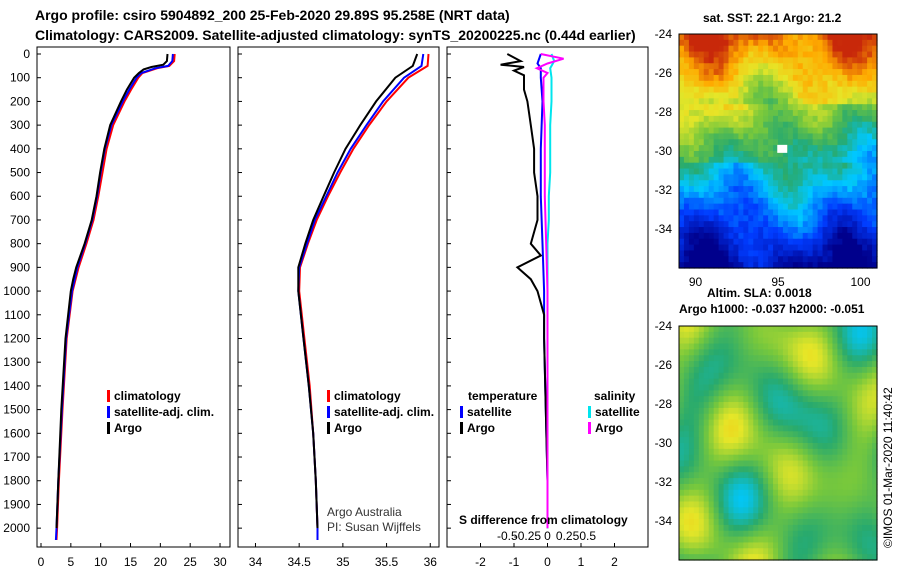 This screenshot has width=900, height=580. I want to click on depth-tick-label: 500, so click(20, 173).